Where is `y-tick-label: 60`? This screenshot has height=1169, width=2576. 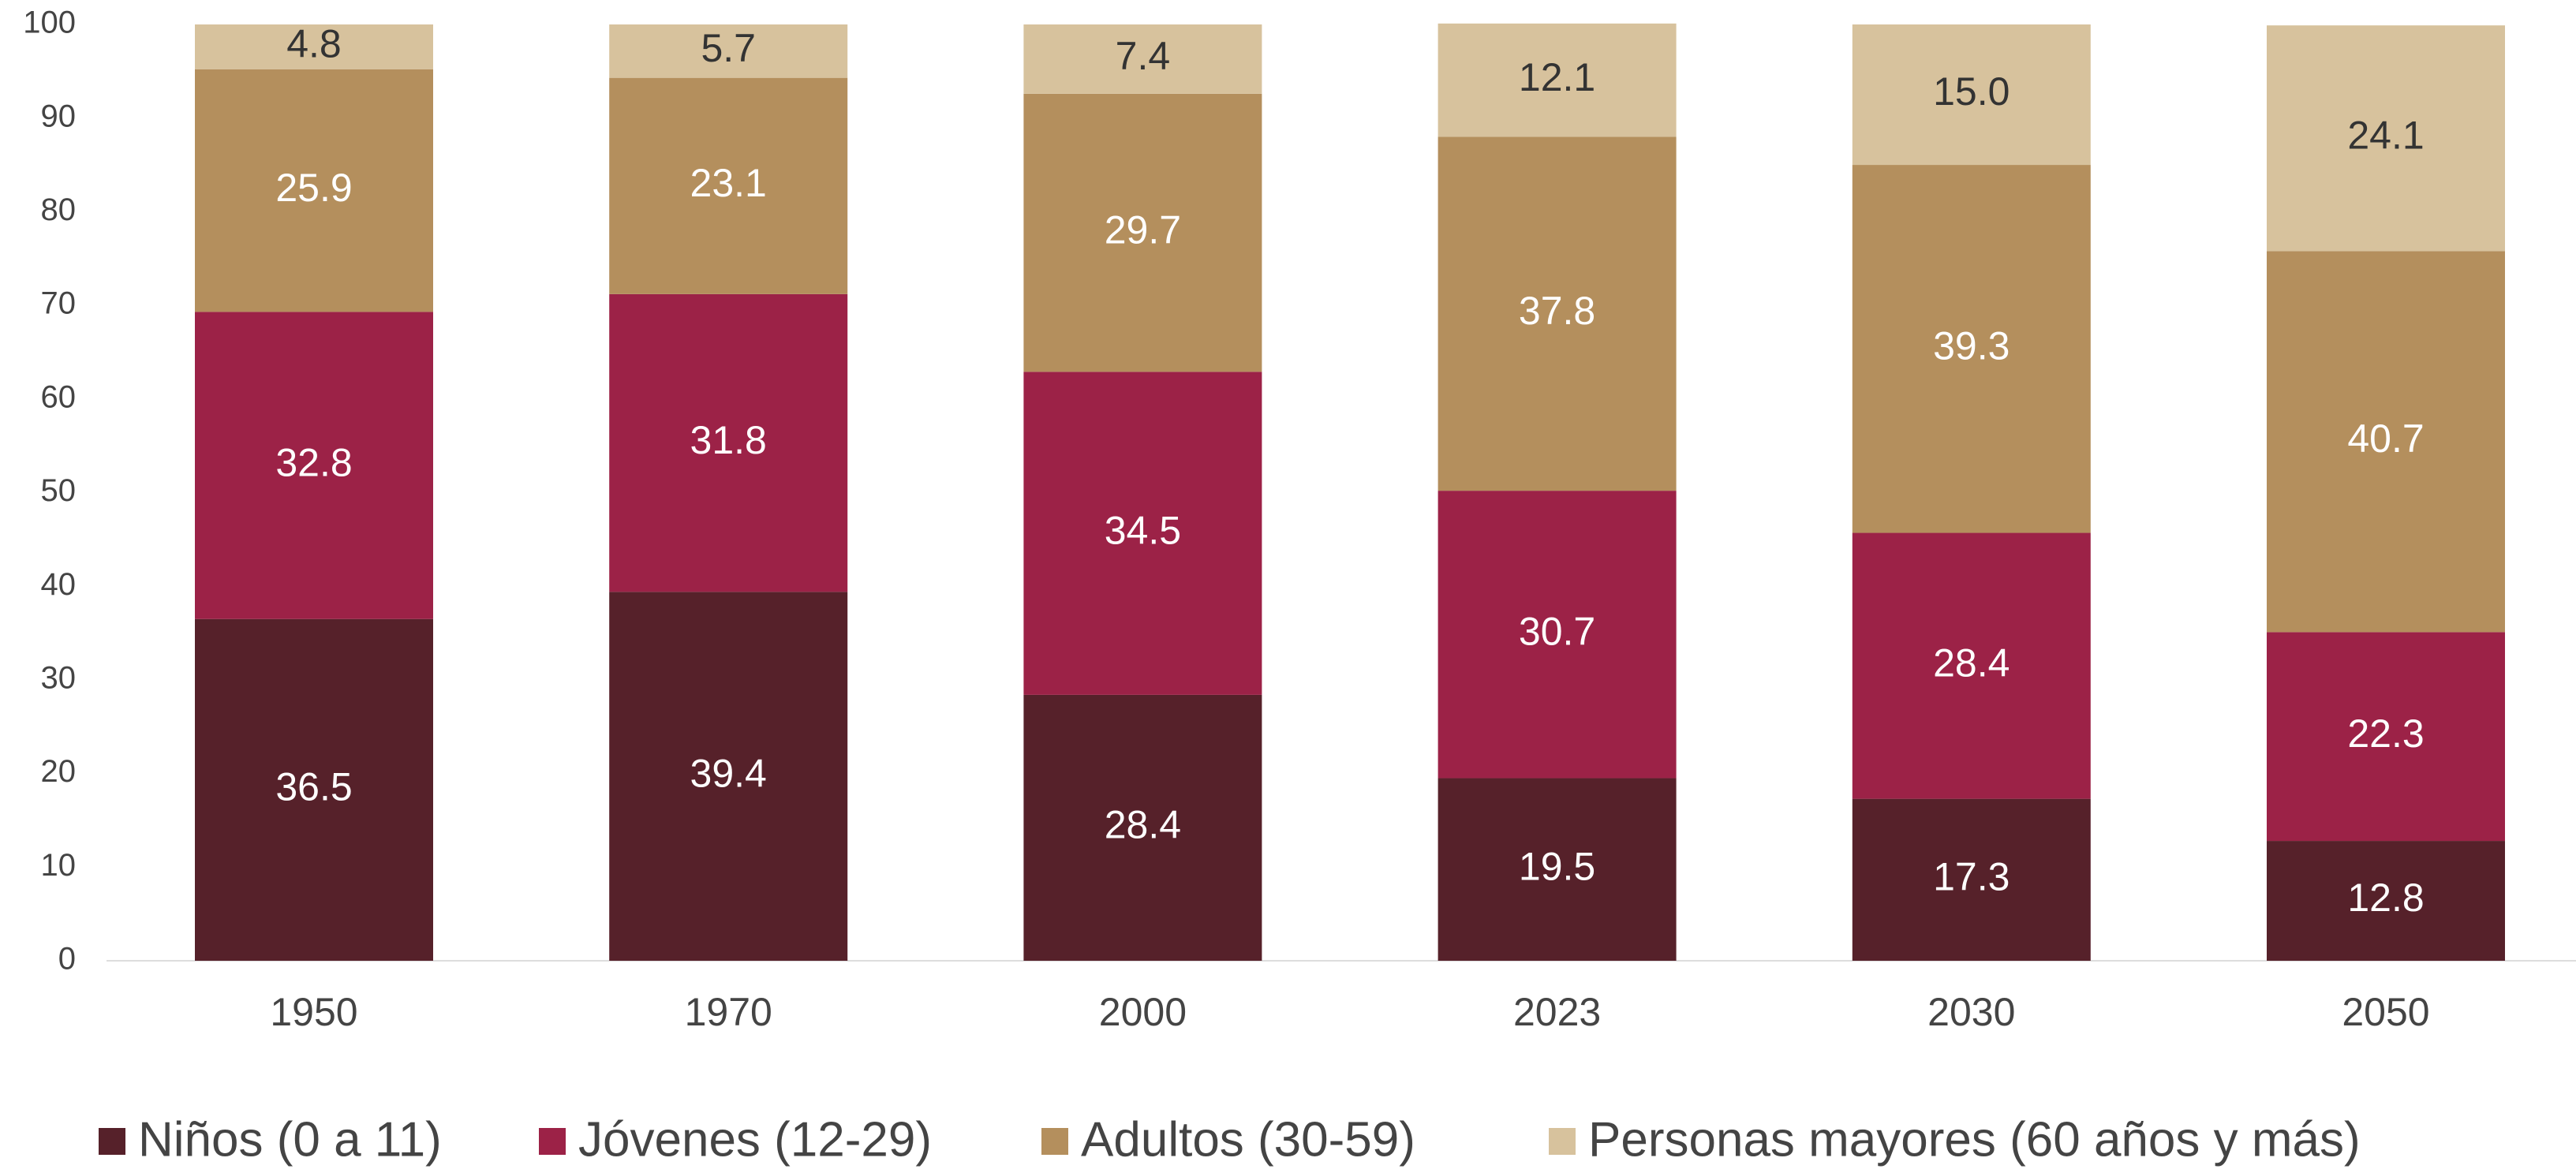
y-tick-label: 60 is located at coordinates (59, 396).